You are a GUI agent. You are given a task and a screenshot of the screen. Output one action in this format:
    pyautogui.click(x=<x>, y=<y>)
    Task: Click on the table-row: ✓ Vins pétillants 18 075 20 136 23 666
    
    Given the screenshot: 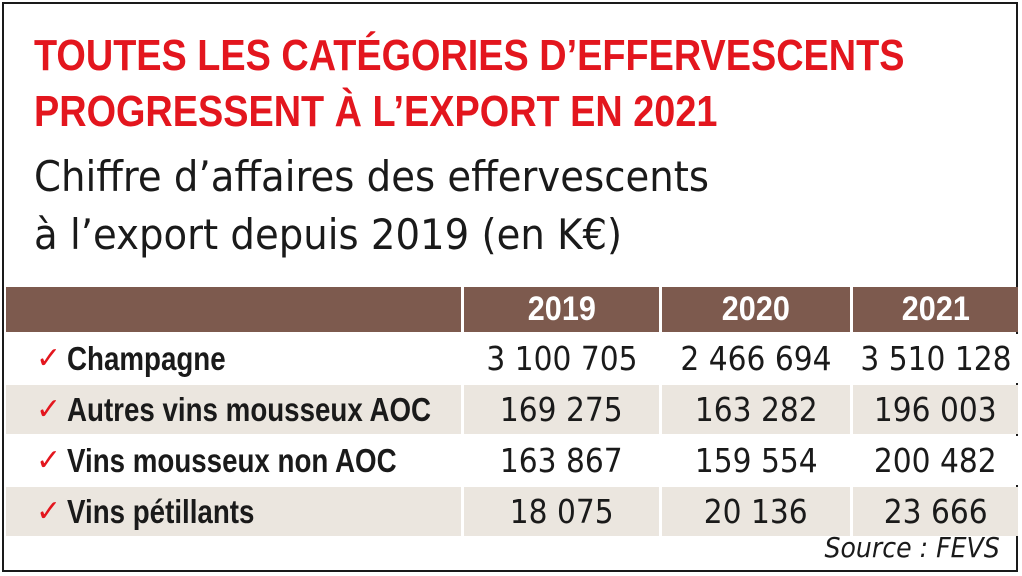 What is the action you would take?
    pyautogui.click(x=512, y=511)
    